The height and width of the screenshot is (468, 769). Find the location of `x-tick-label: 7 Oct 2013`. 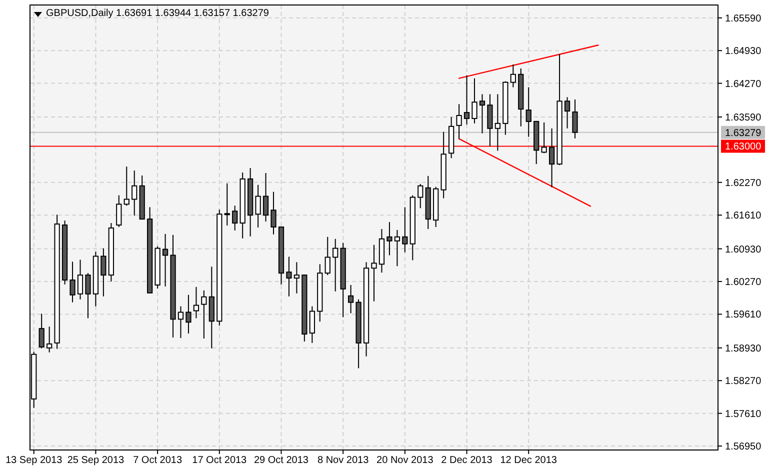

x-tick-label: 7 Oct 2013 is located at coordinates (157, 460).